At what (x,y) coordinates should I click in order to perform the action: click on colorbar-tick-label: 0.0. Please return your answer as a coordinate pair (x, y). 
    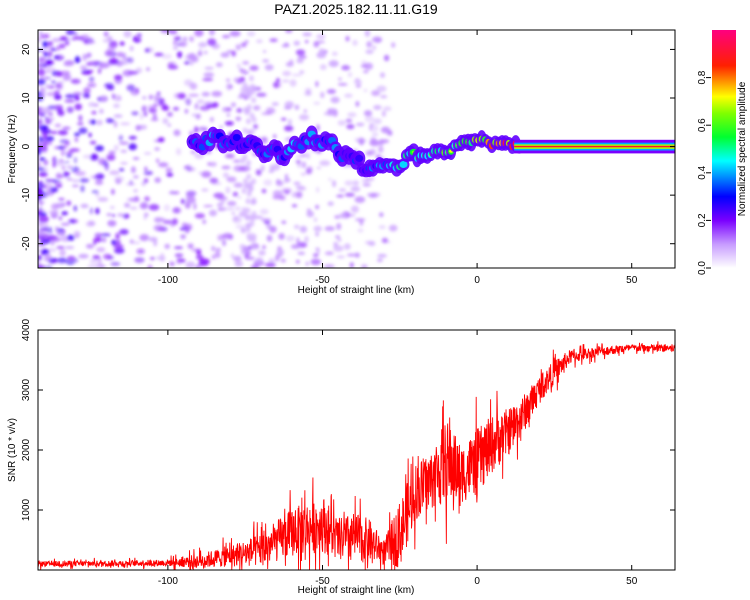
    Looking at the image, I should click on (702, 268).